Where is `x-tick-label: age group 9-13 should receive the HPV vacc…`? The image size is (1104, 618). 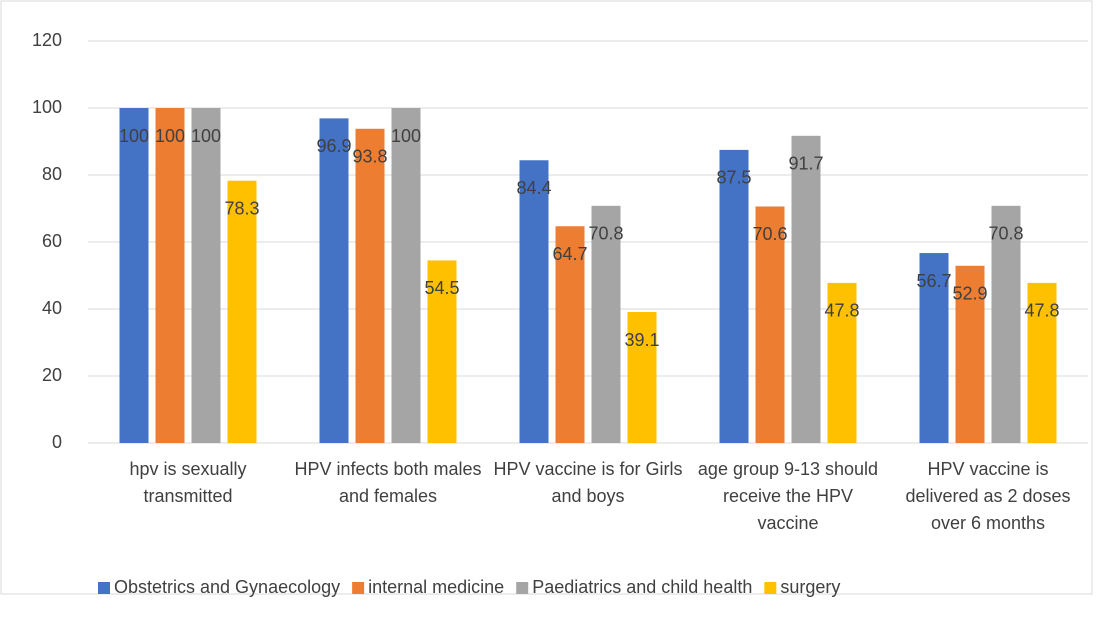 x-tick-label: age group 9-13 should receive the HPV vacc… is located at coordinates (788, 496).